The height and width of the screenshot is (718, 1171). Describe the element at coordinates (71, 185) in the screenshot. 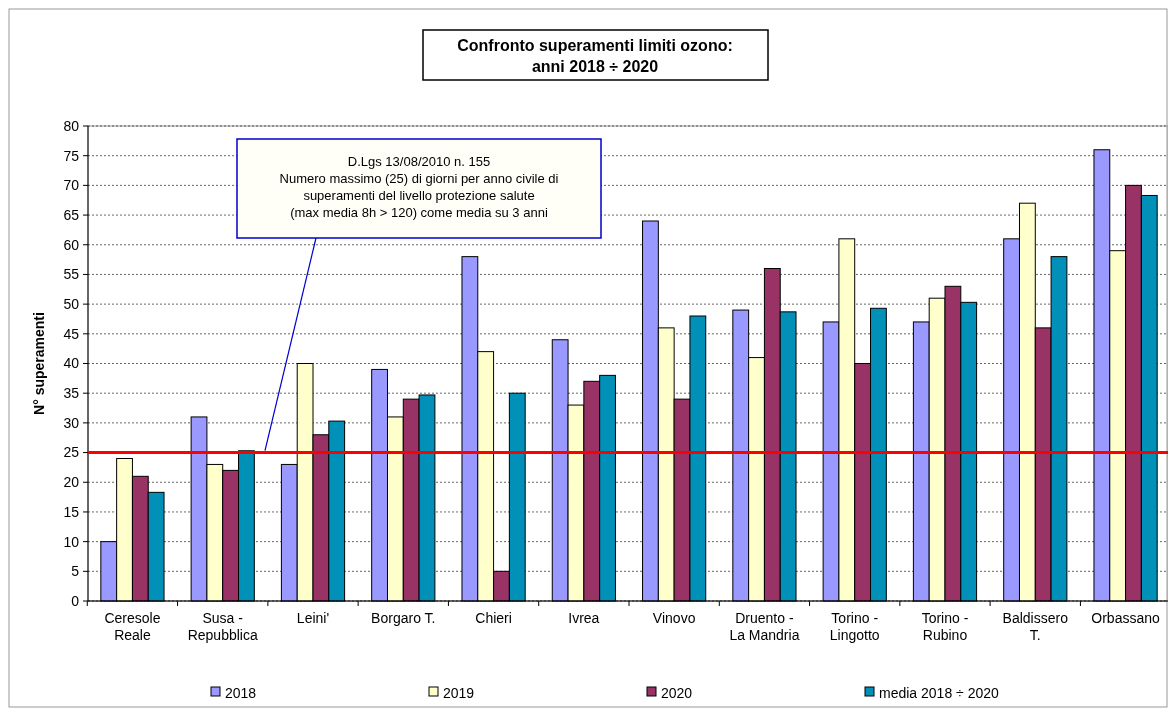

I see `y-tick-label: 70` at that location.